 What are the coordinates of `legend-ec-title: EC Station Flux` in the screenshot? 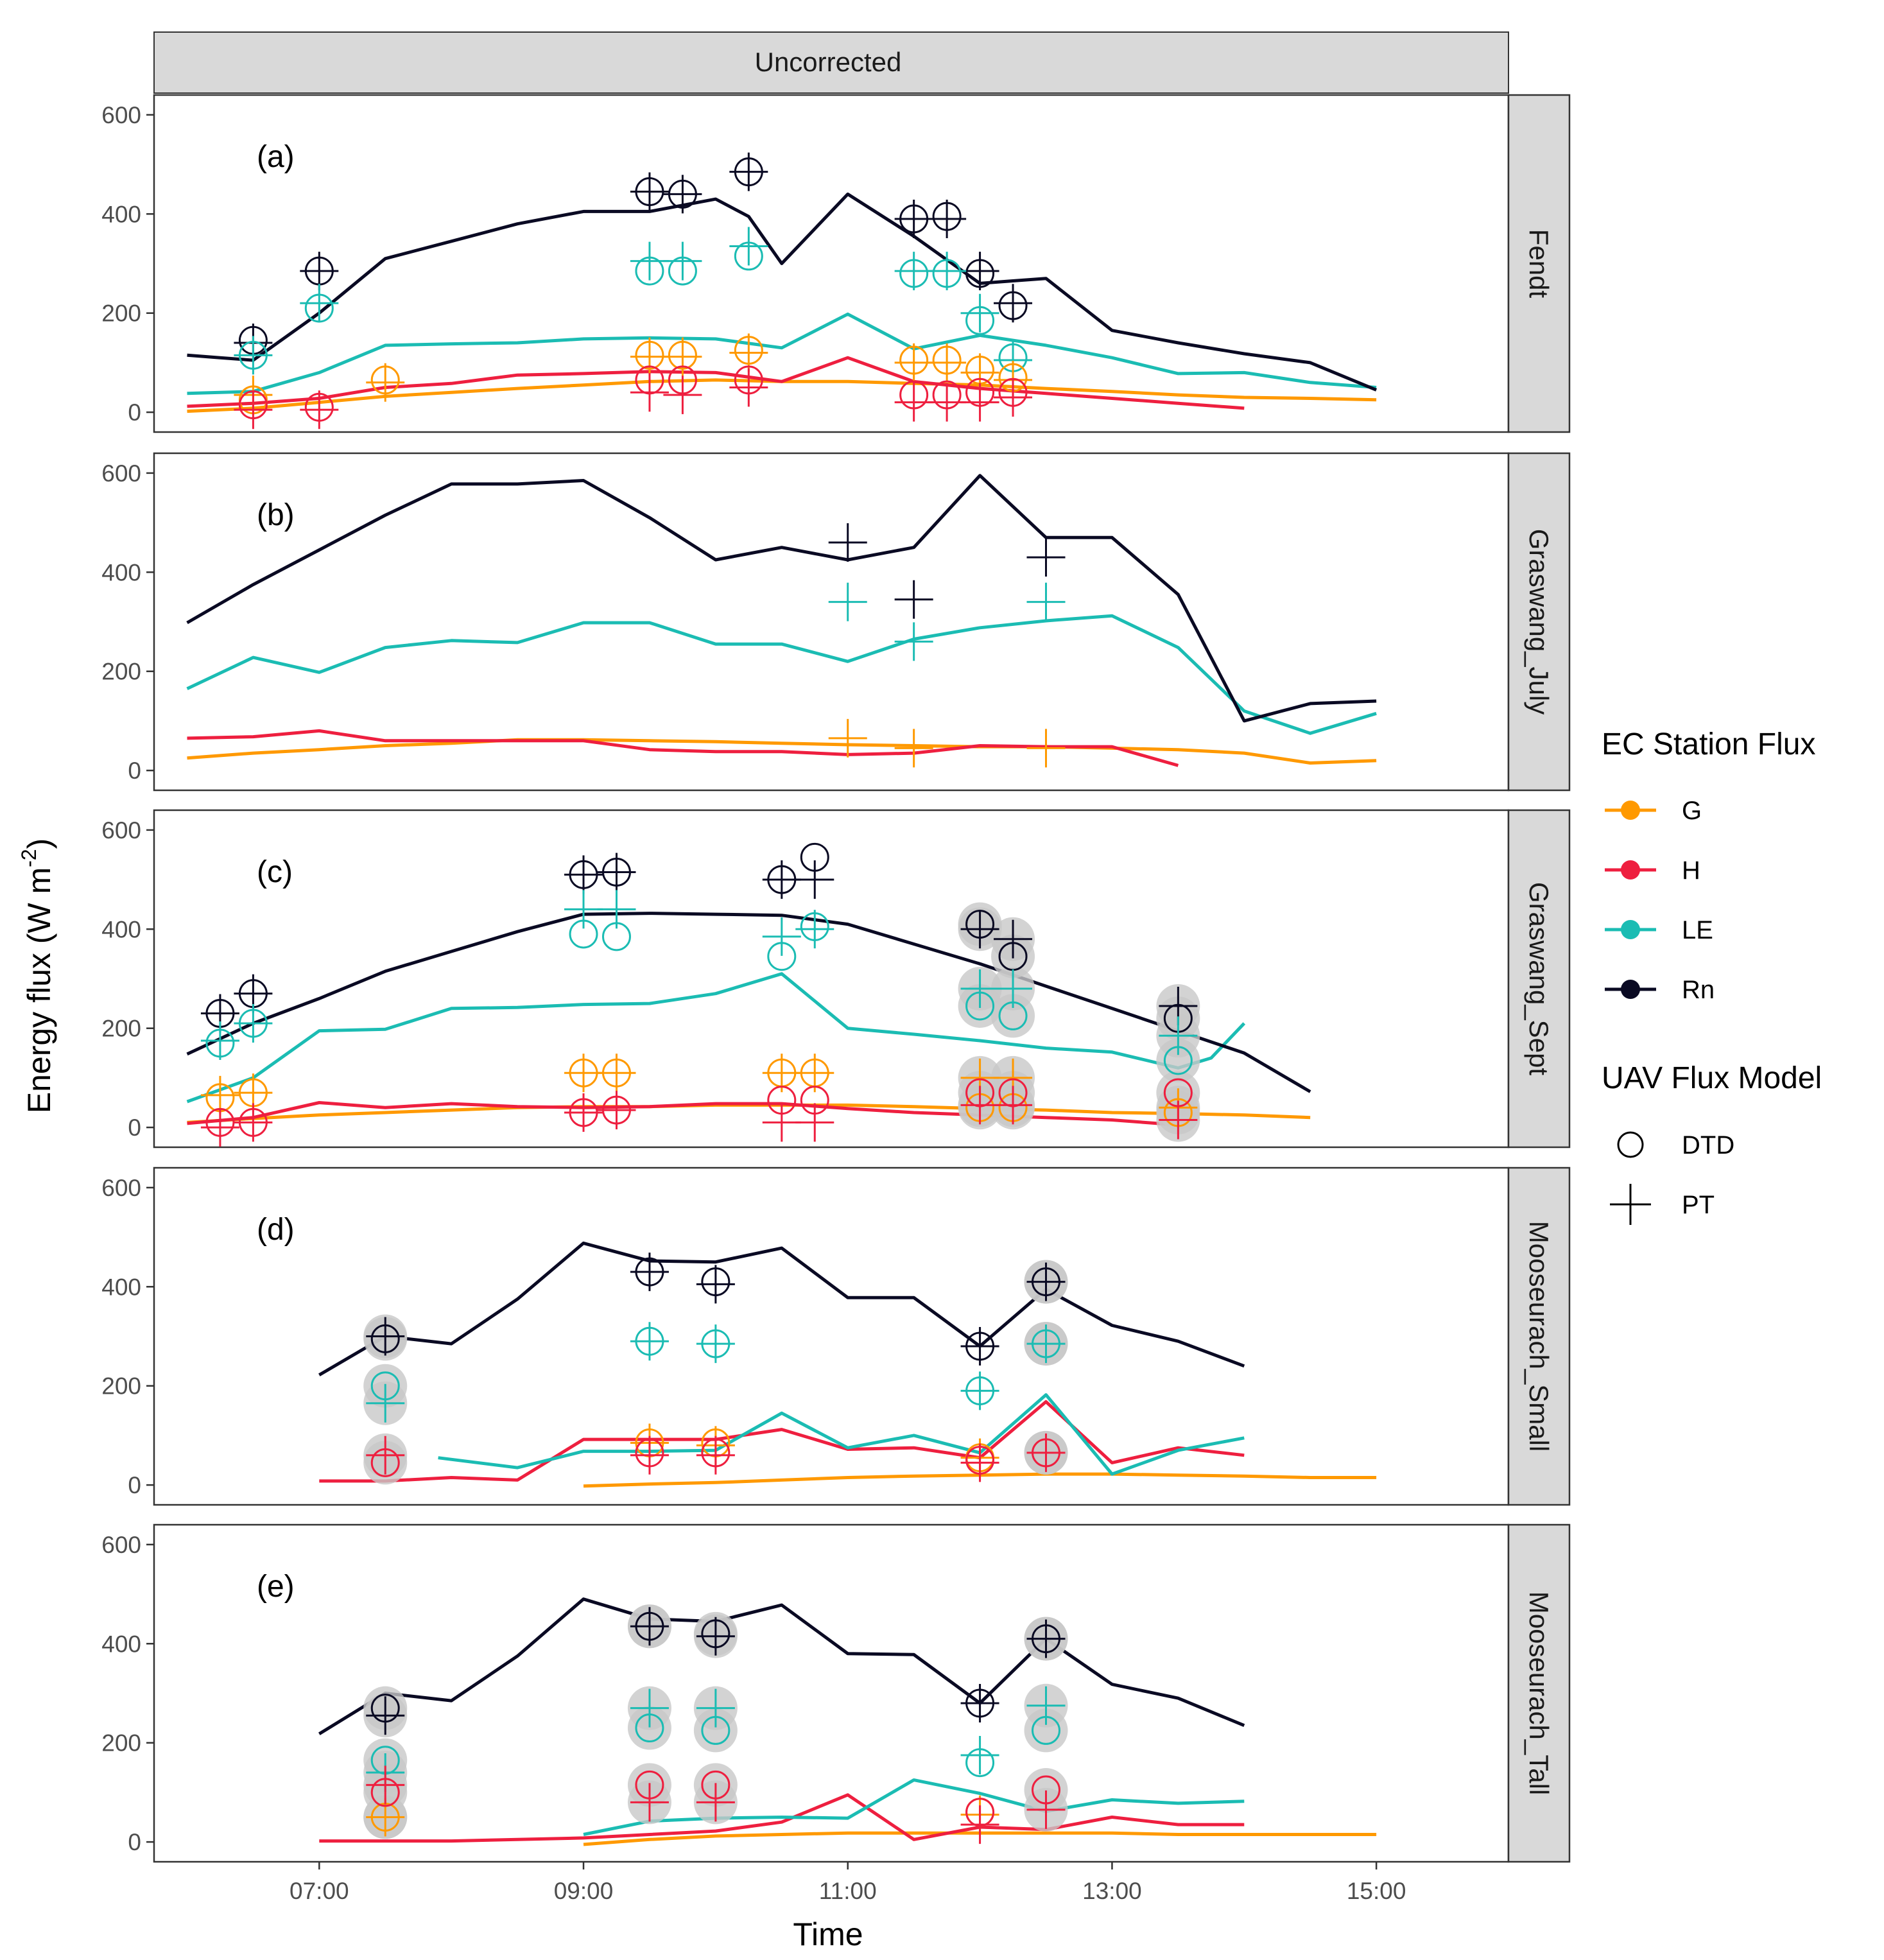 It's located at (1708, 744).